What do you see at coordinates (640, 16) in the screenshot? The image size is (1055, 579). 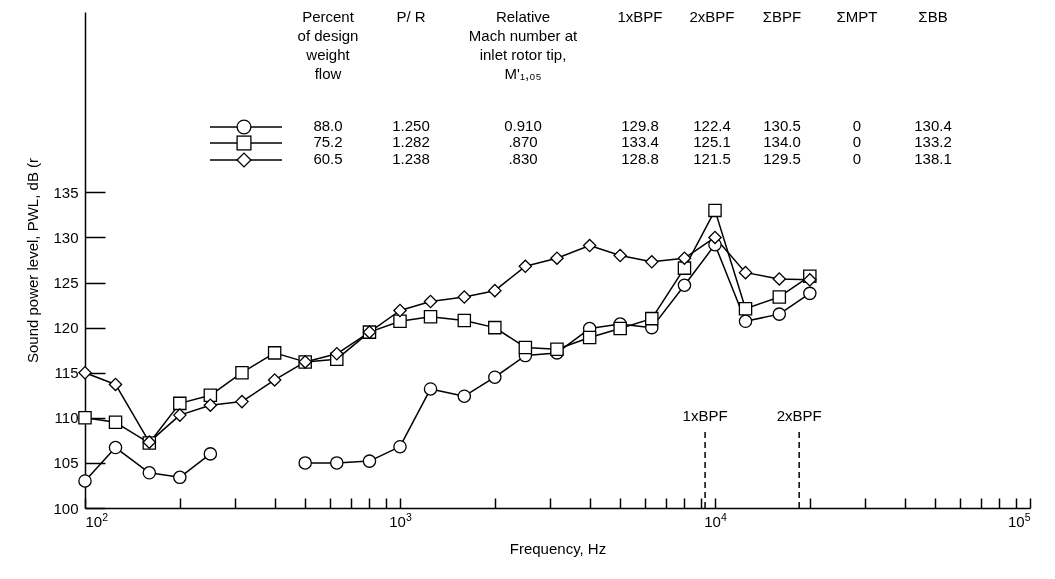 I see `annotation: 1xBPF` at bounding box center [640, 16].